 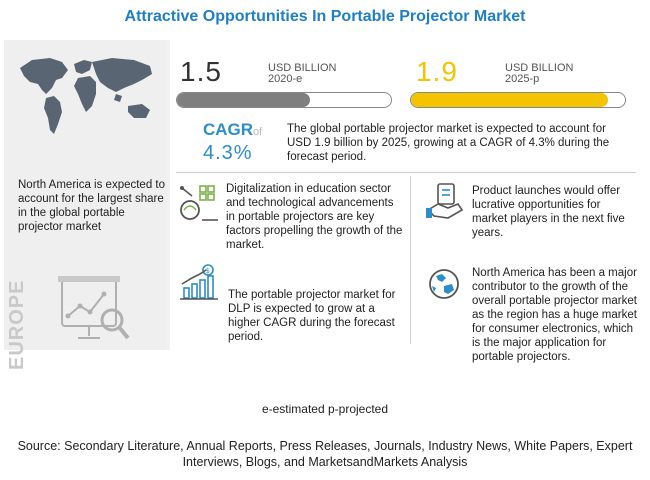 What do you see at coordinates (201, 71) in the screenshot?
I see `stat-2020-value: 1.5` at bounding box center [201, 71].